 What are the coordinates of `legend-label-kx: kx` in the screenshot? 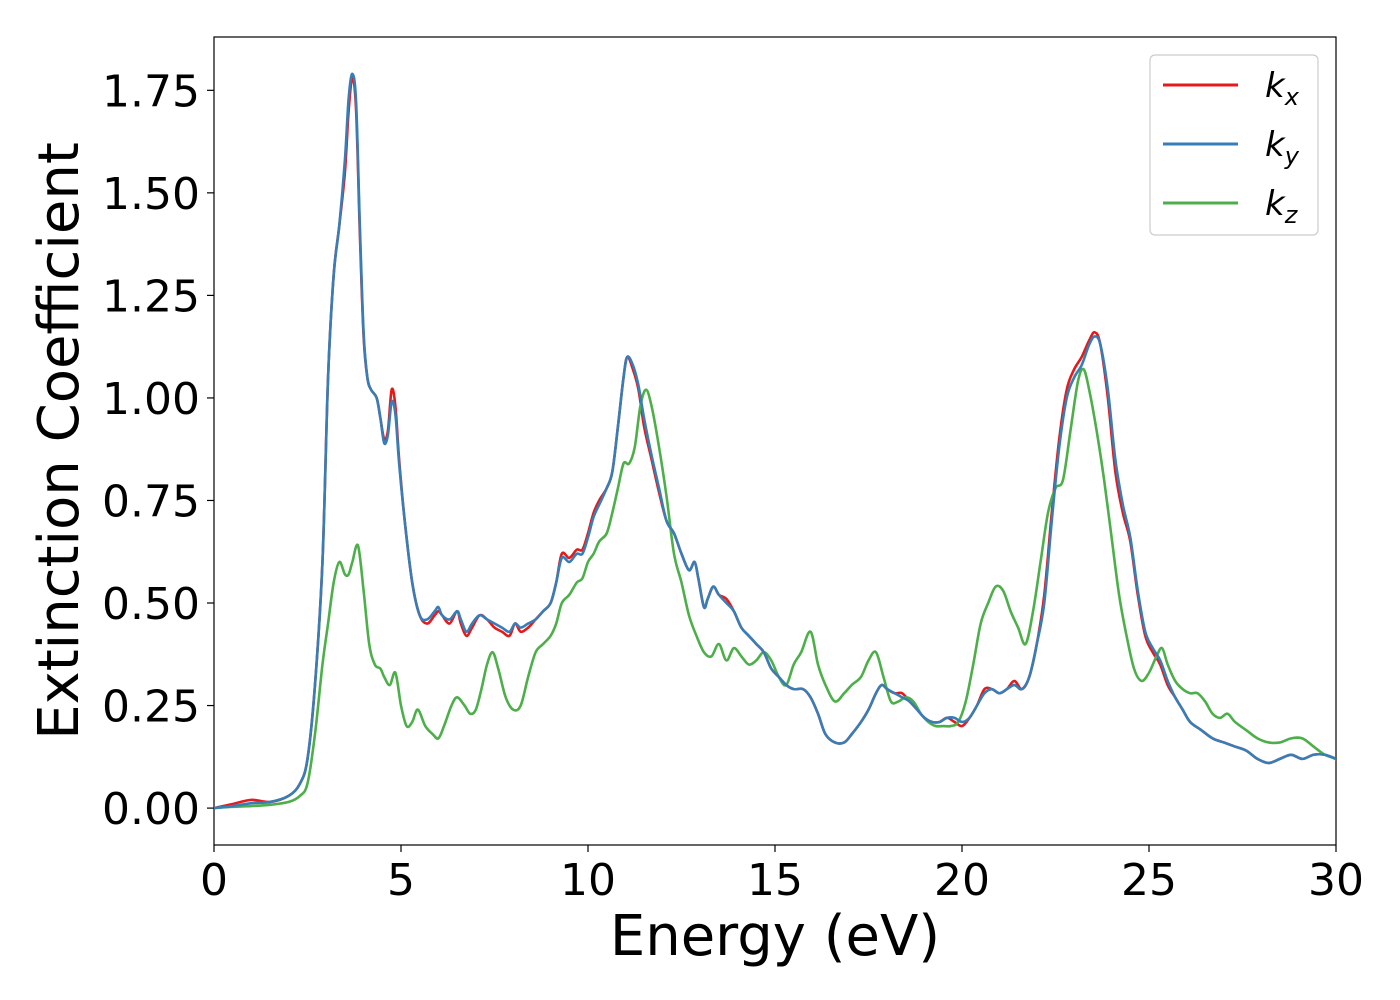 It's located at (1282, 88).